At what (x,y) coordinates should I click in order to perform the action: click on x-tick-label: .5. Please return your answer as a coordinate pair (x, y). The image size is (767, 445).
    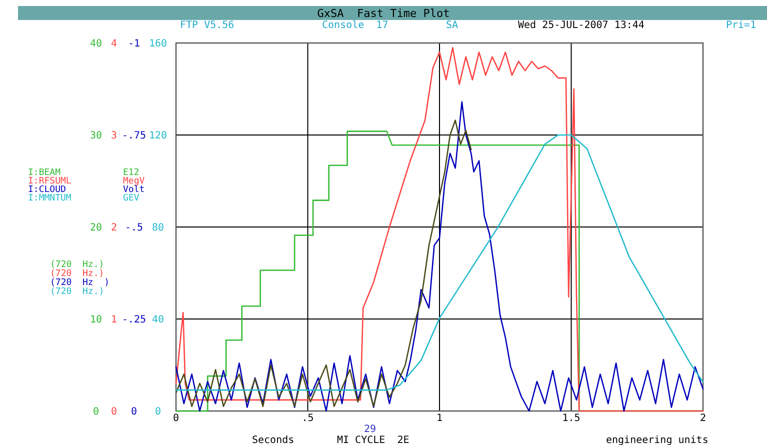
    Looking at the image, I should click on (308, 418).